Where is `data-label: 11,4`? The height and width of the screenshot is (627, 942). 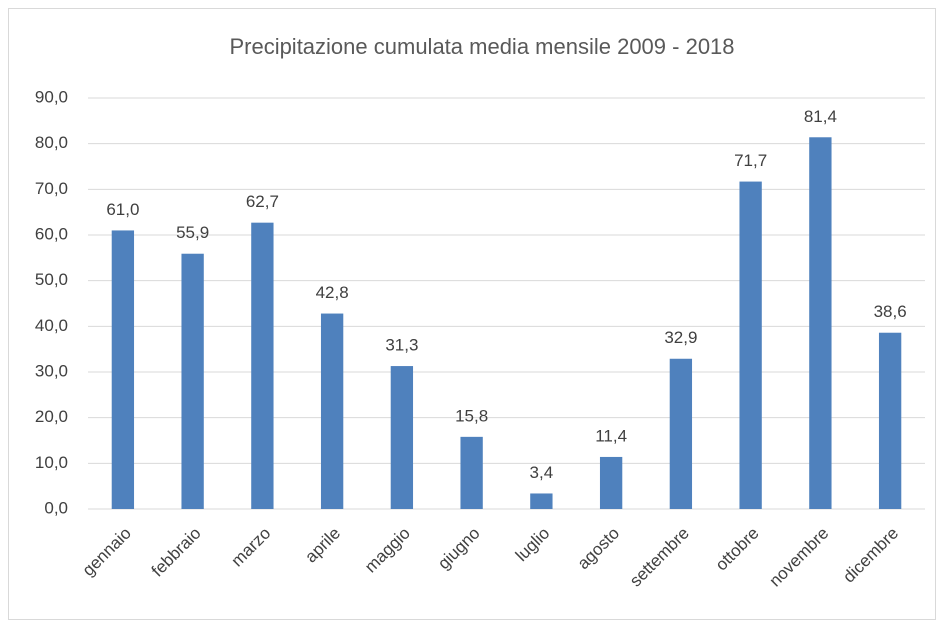
data-label: 11,4 is located at coordinates (611, 435).